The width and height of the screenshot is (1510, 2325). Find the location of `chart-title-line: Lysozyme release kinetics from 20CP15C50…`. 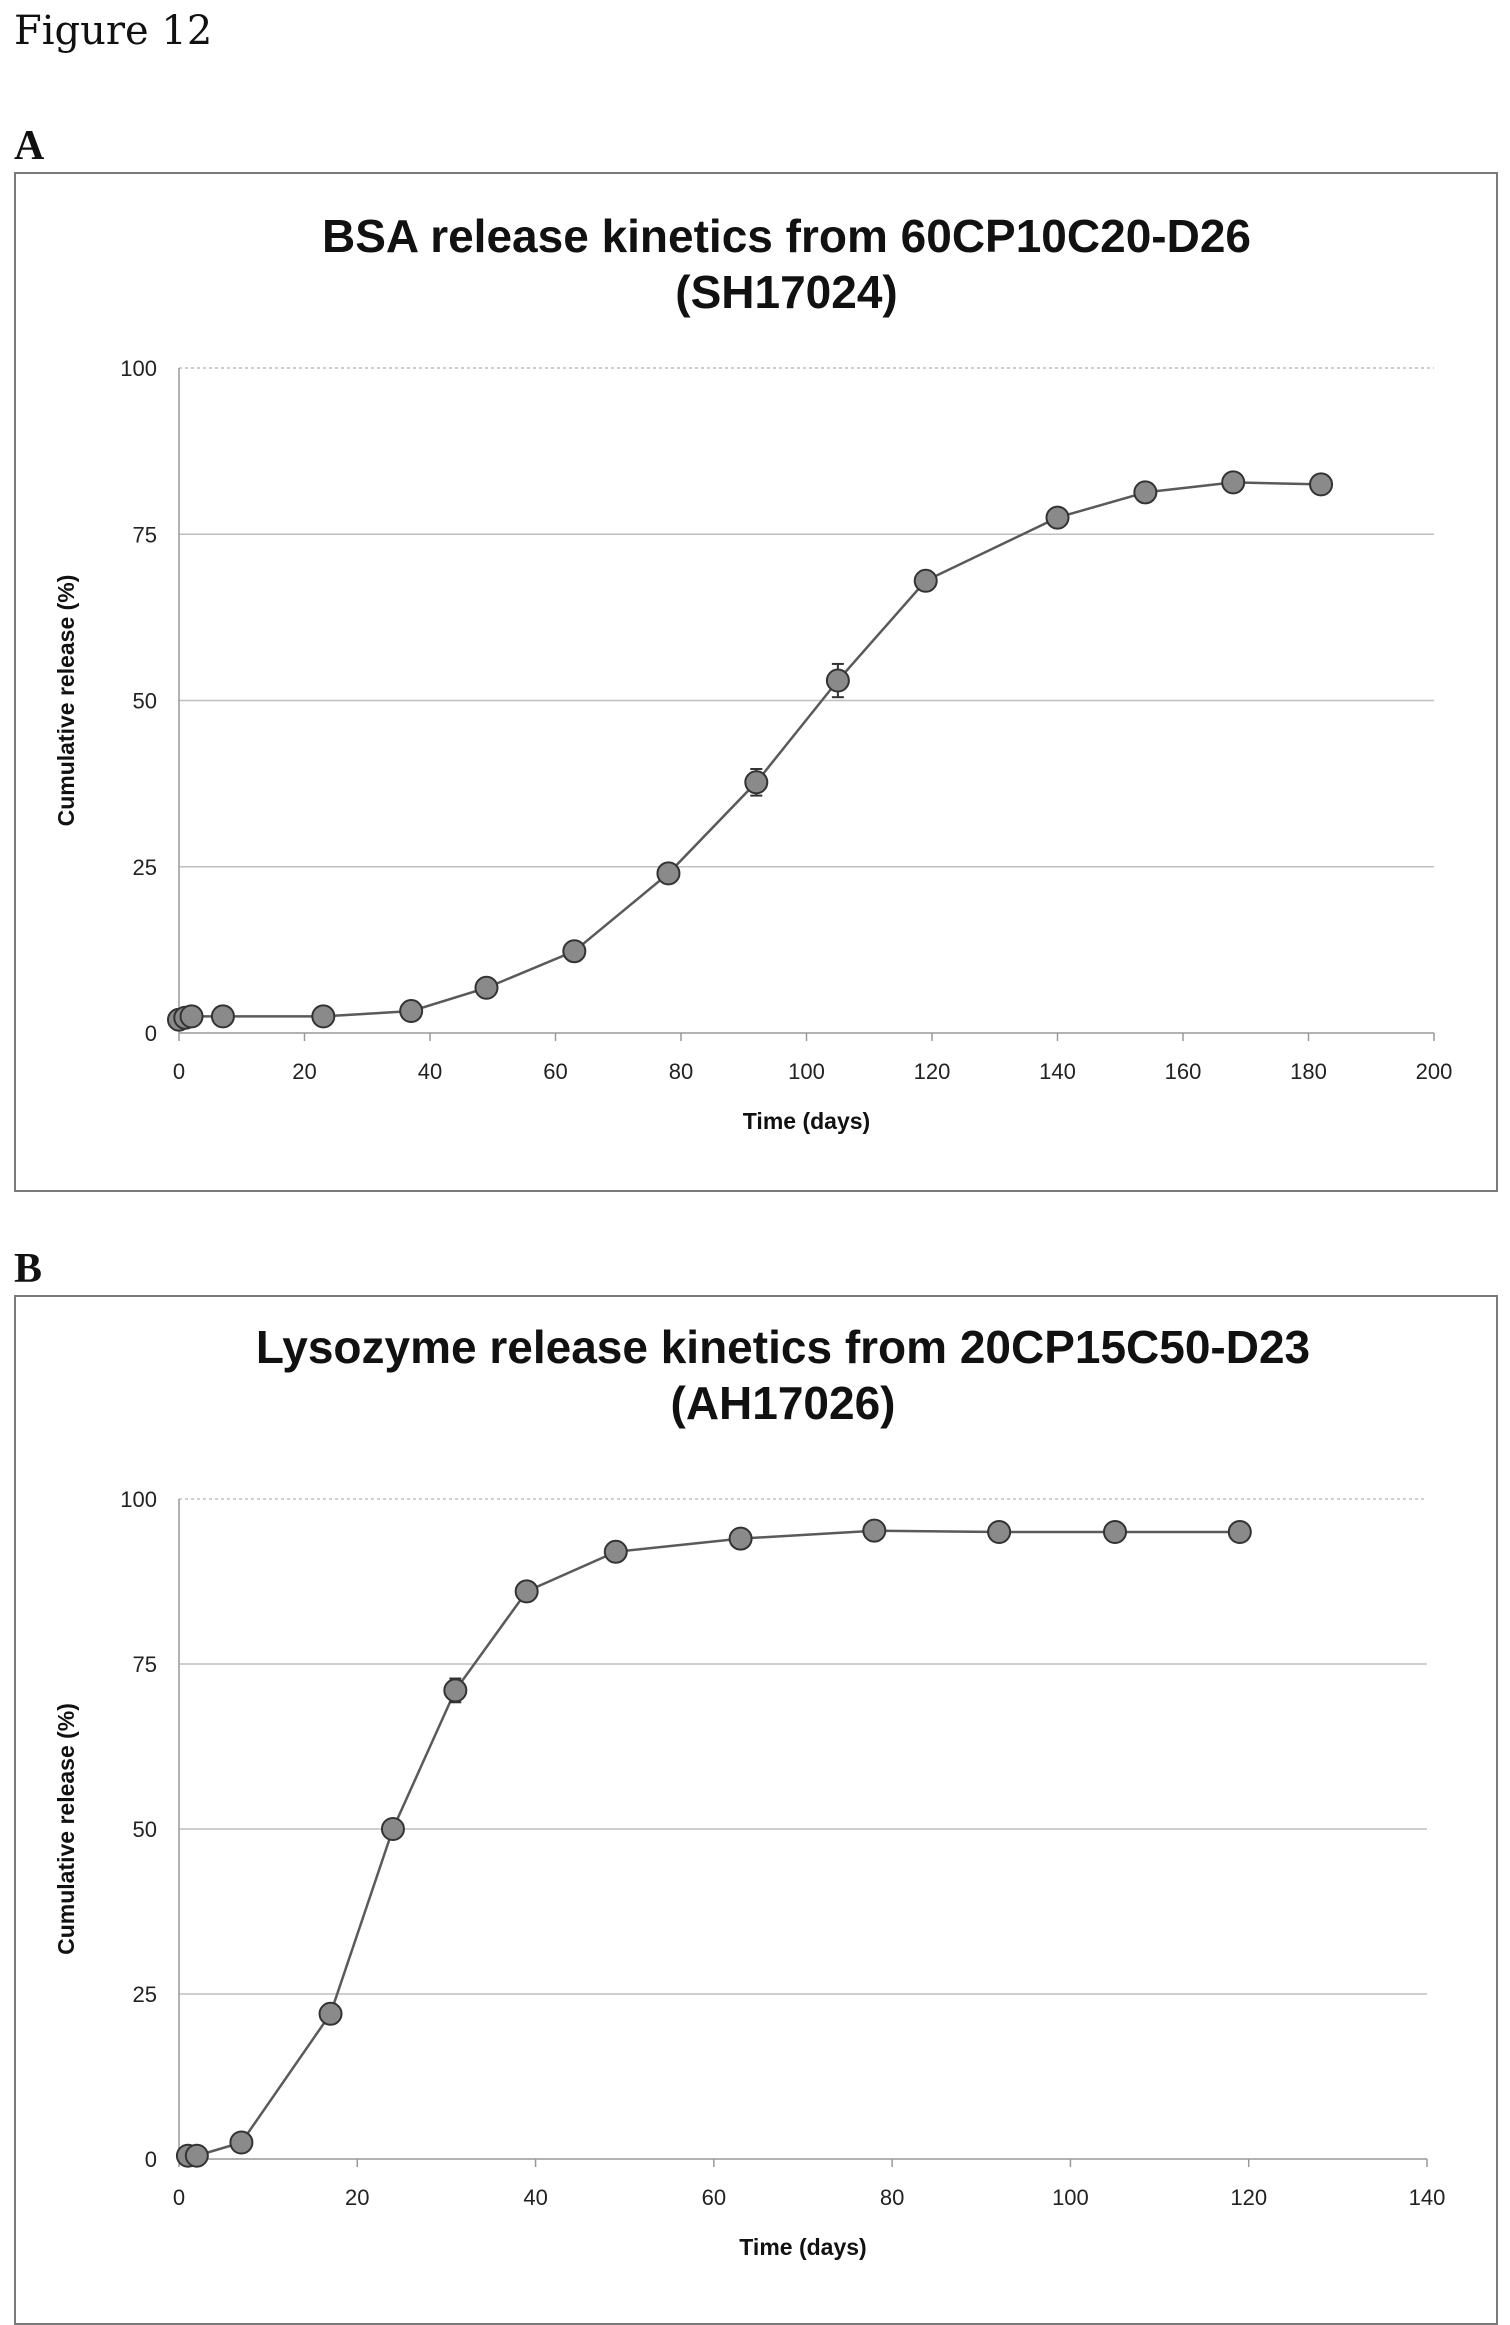

chart-title-line: Lysozyme release kinetics from 20CP15C50… is located at coordinates (783, 1347).